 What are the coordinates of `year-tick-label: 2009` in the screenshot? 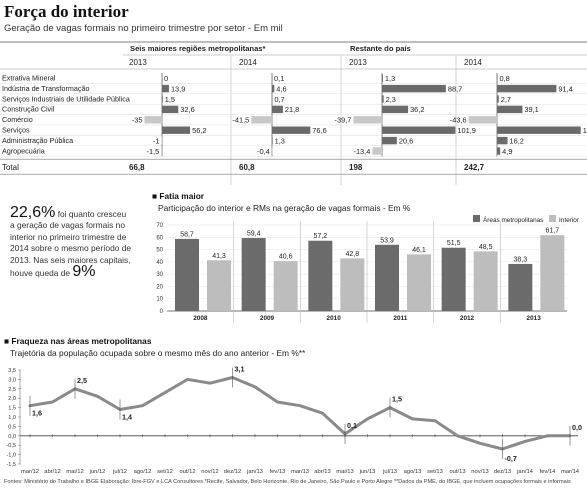 It's located at (267, 318).